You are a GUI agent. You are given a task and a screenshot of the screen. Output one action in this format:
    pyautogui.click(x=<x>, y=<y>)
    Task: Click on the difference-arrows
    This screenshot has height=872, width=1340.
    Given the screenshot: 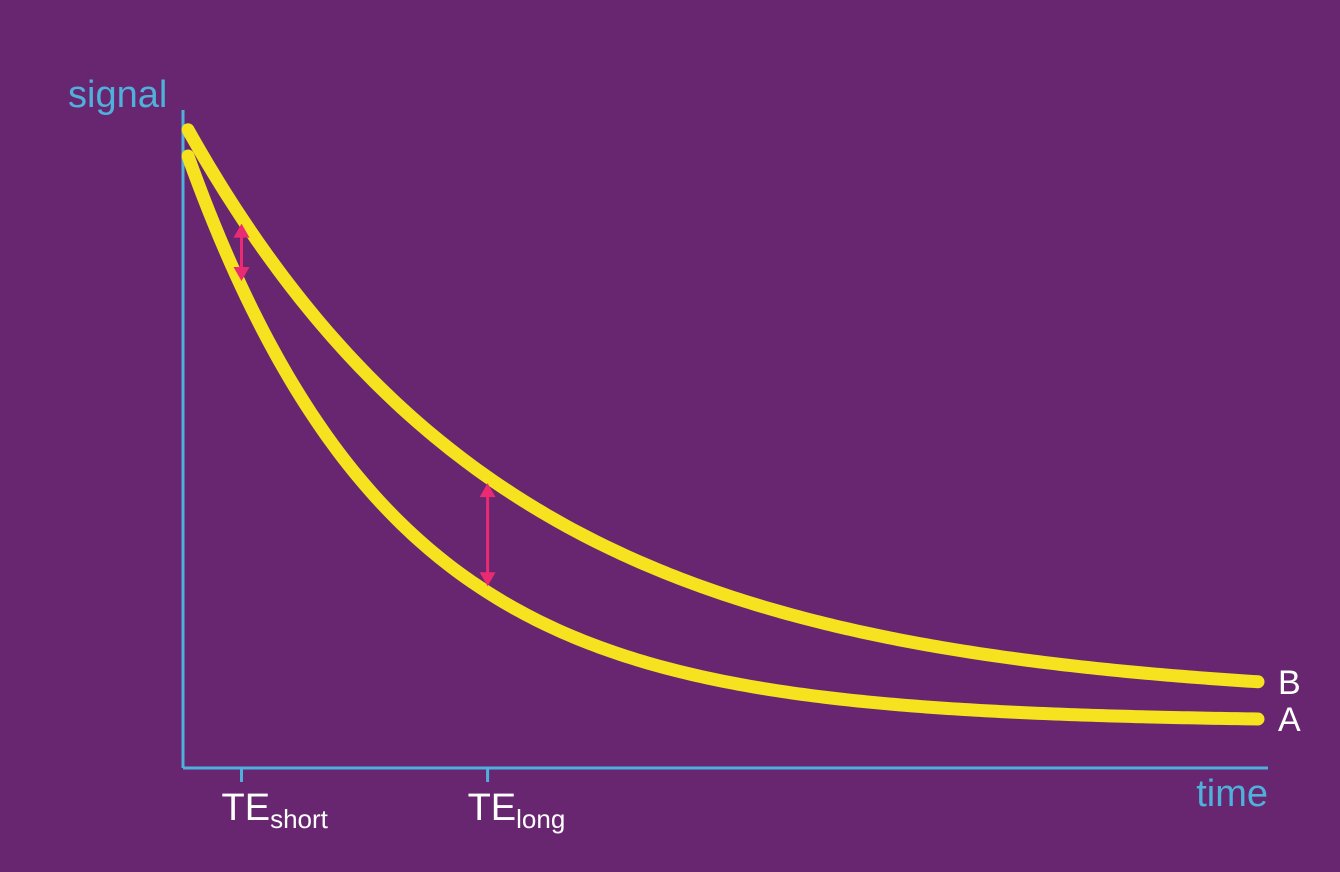 What is the action you would take?
    pyautogui.click(x=364, y=405)
    